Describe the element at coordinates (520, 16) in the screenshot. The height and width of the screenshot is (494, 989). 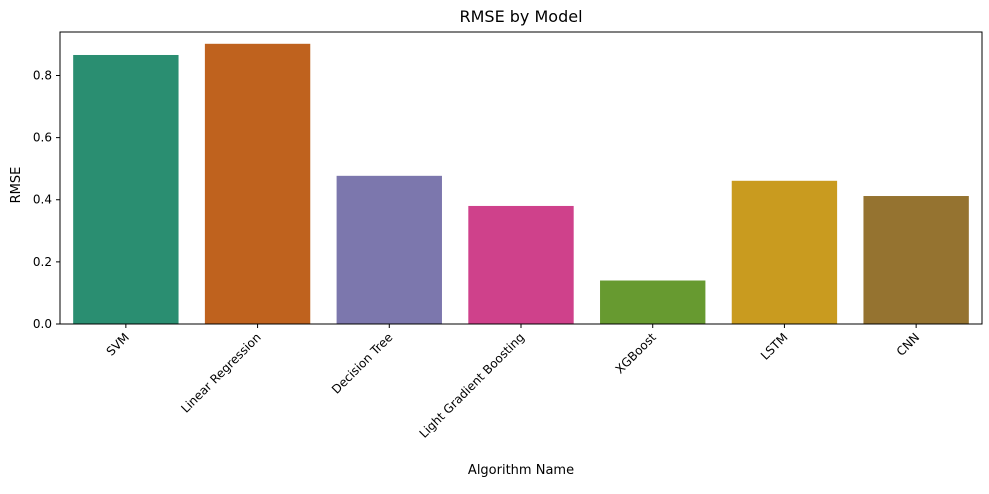
I see `chart-title: RMSE by Model` at that location.